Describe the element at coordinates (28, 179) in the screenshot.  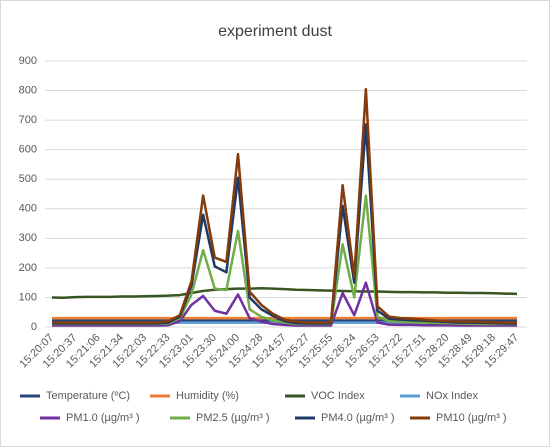
I see `y-tick-label: 500` at that location.